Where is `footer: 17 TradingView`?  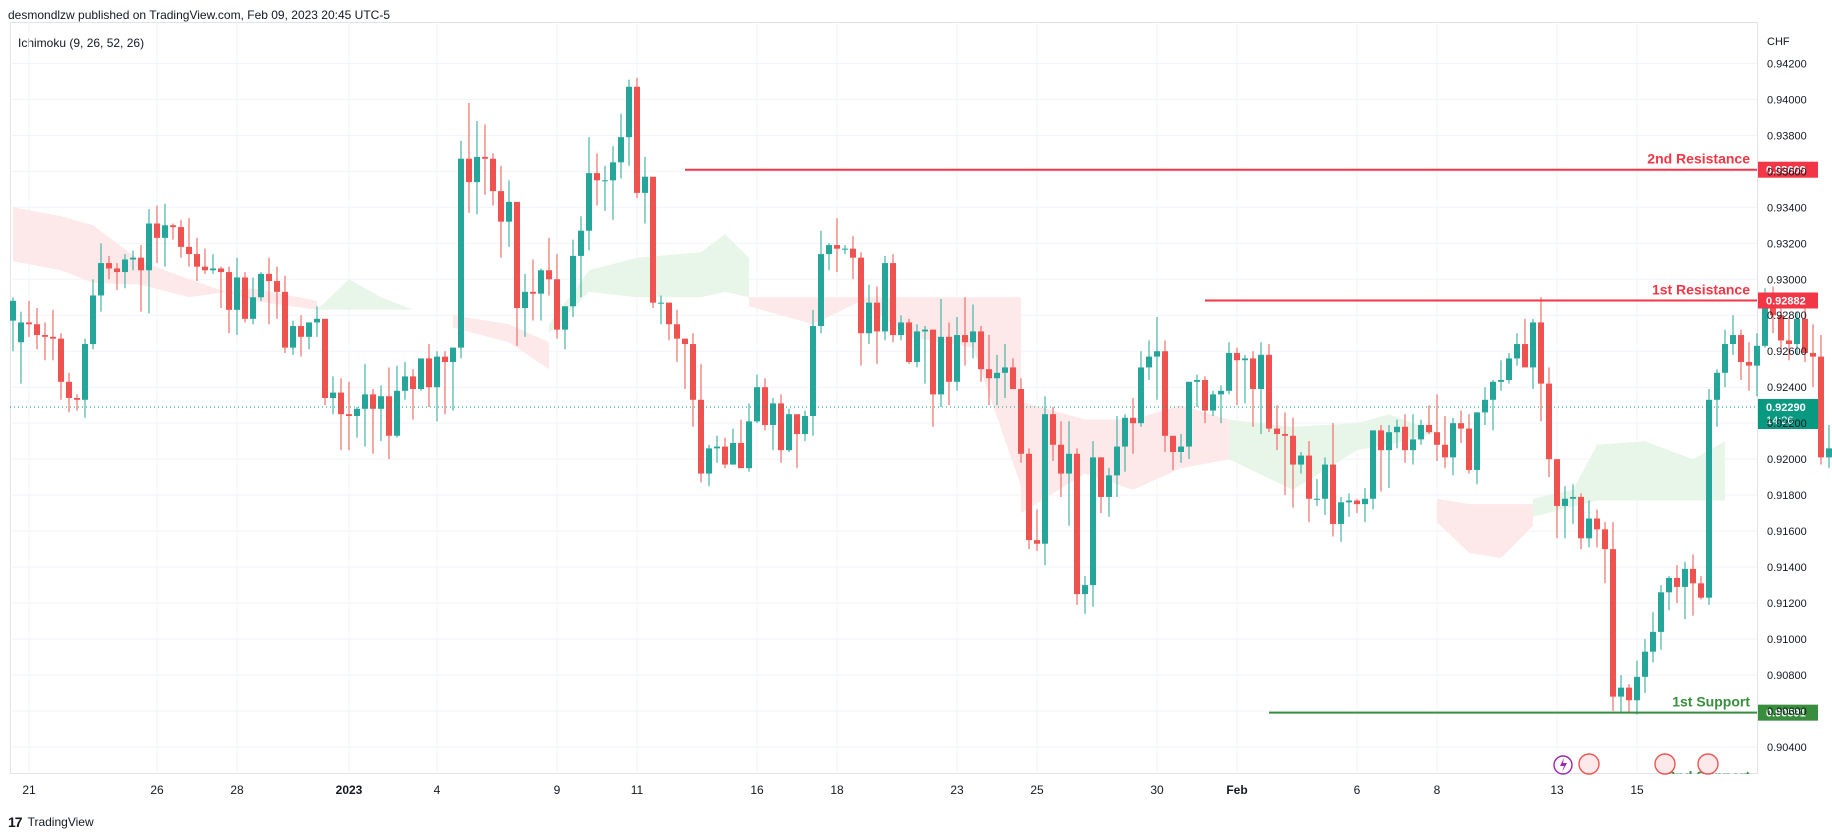
footer: 17 TradingView is located at coordinates (51, 822).